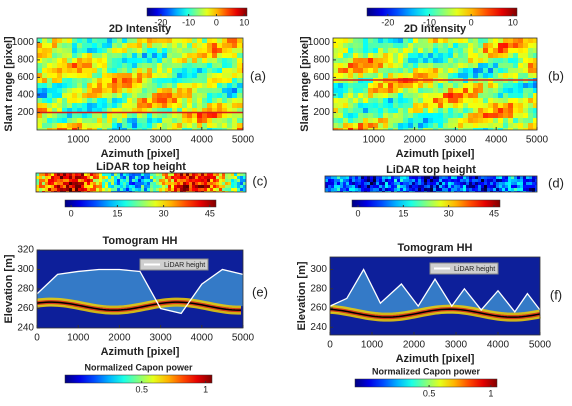  What do you see at coordinates (426, 371) in the screenshot?
I see `colorbar-title: Normalized Capon power` at bounding box center [426, 371].